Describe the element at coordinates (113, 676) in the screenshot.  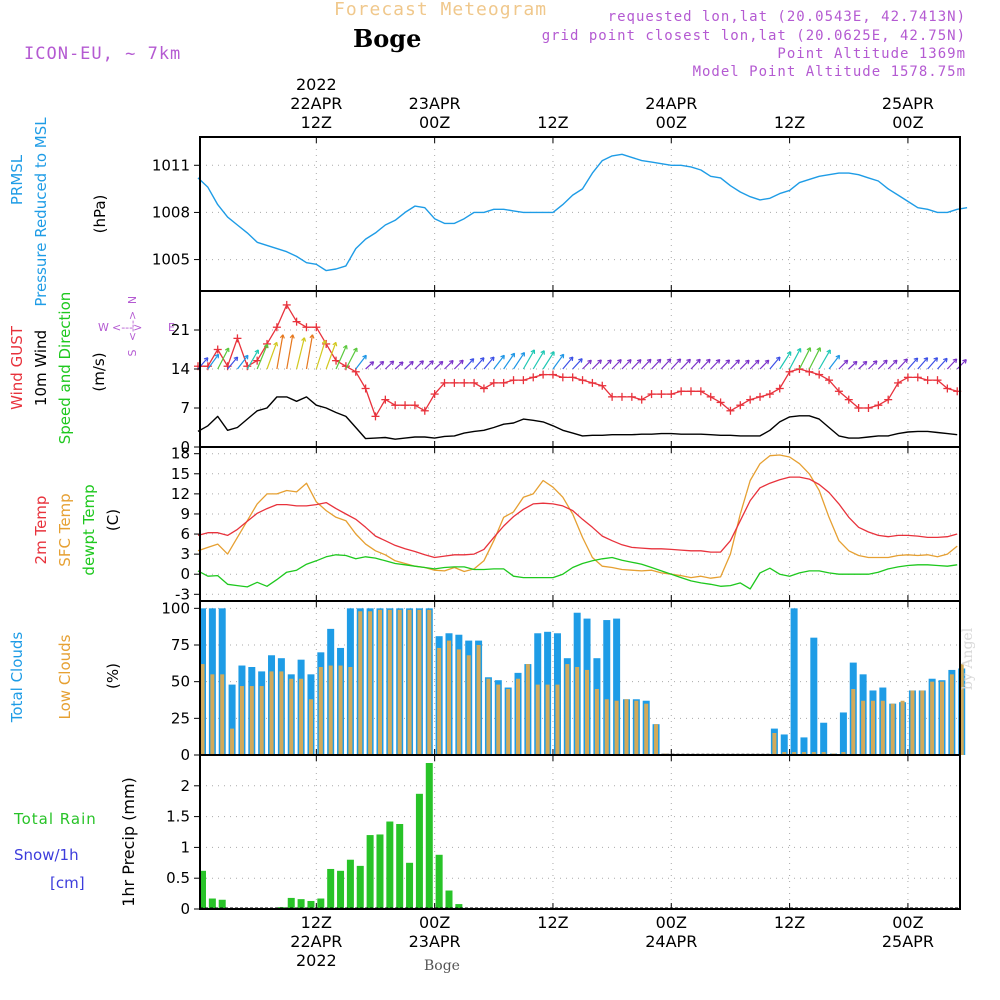
I see `clouds-unit: (%)` at that location.